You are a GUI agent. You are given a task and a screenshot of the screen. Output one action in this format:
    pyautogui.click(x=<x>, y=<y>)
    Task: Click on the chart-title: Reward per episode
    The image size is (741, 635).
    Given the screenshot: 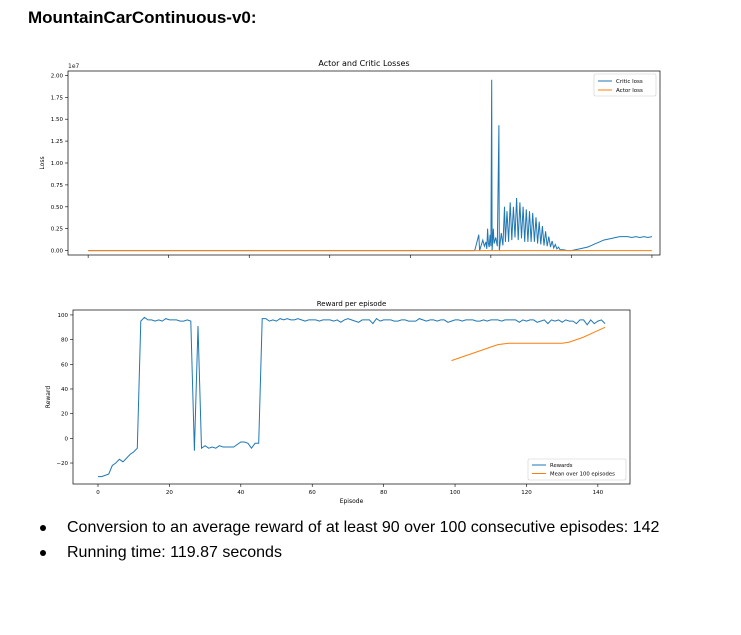 What is the action you would take?
    pyautogui.click(x=352, y=304)
    